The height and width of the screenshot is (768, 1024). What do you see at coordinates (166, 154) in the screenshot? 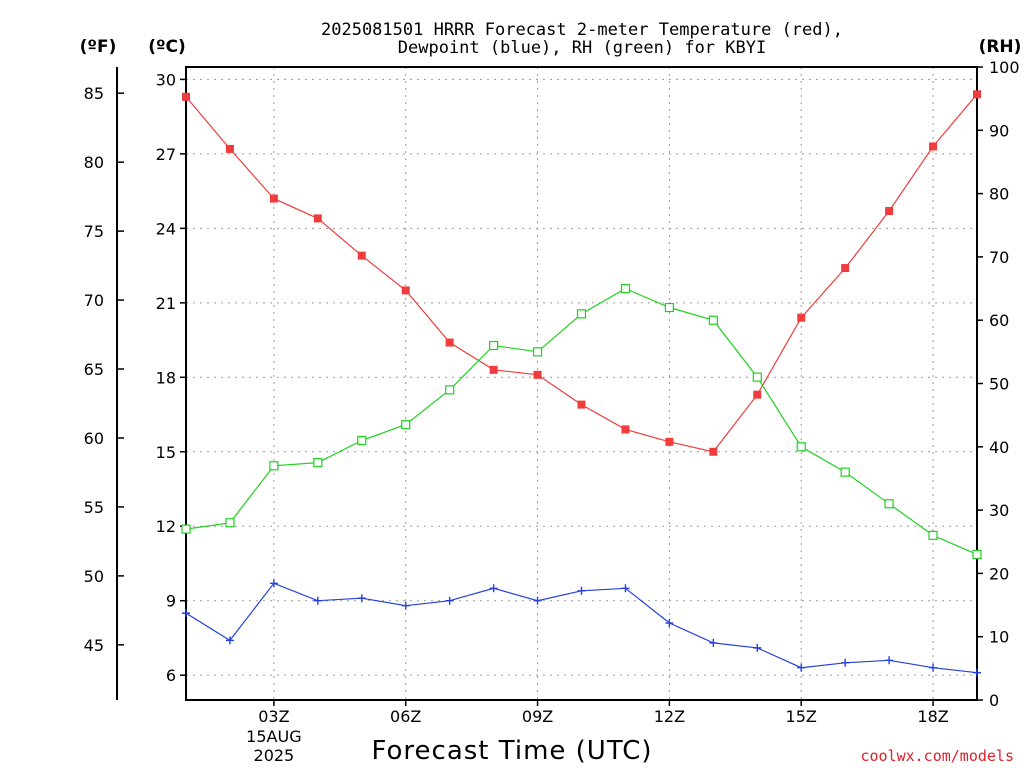
I see `celsius-tick-label: 27` at bounding box center [166, 154].